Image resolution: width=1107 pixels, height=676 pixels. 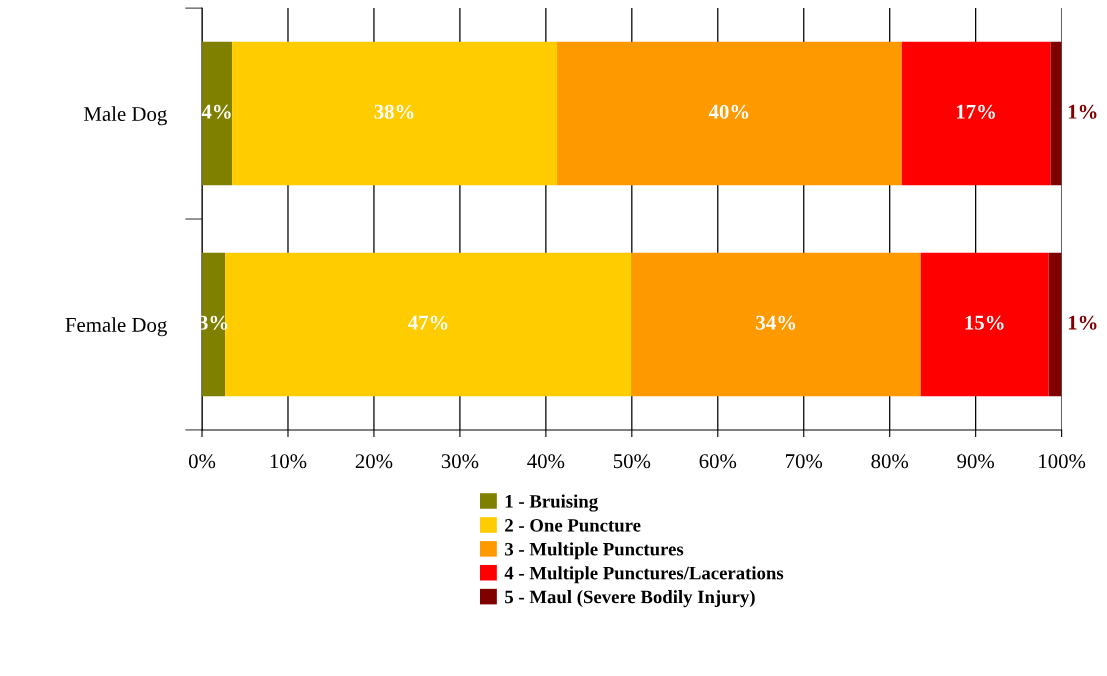 I want to click on legend-label: 3 - Multiple Punctures, so click(x=594, y=551).